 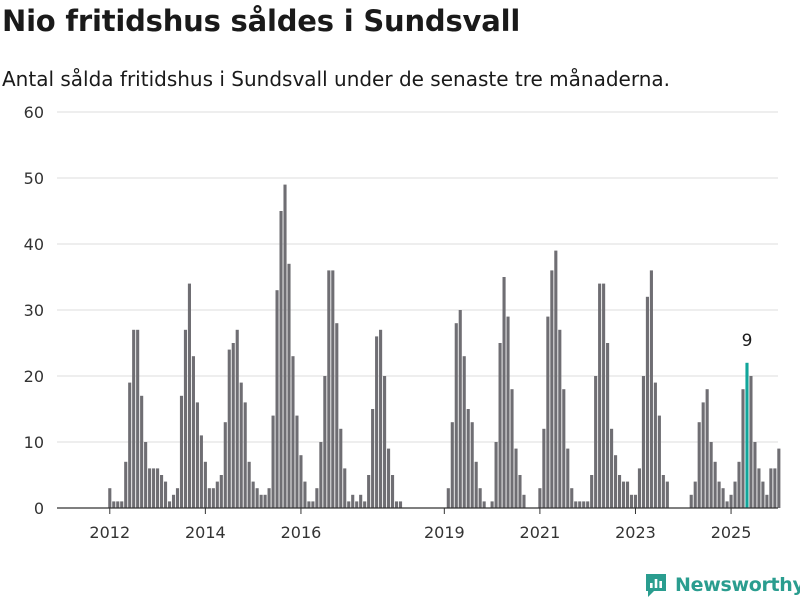 What do you see at coordinates (417, 510) in the screenshot?
I see `x-axis` at bounding box center [417, 510].